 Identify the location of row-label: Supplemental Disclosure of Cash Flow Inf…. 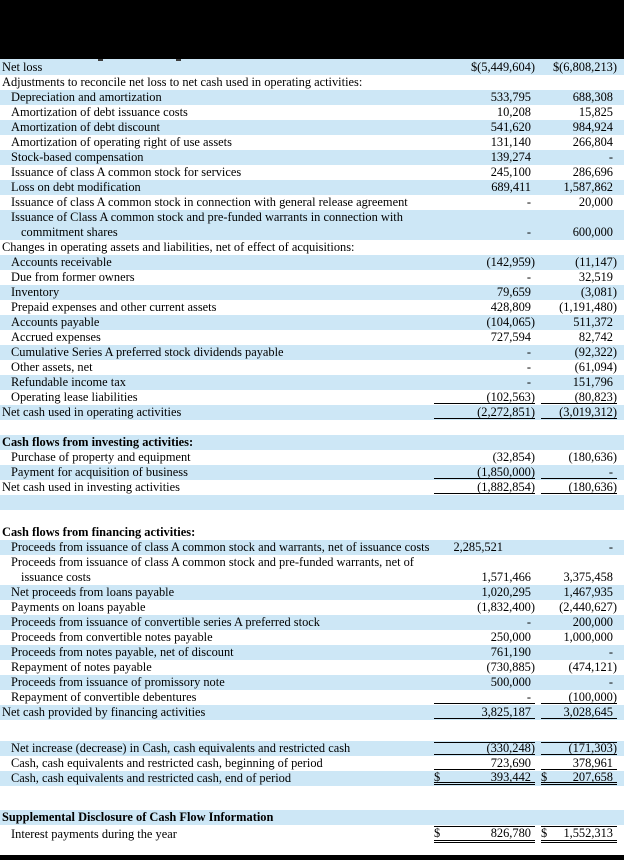
(308, 817).